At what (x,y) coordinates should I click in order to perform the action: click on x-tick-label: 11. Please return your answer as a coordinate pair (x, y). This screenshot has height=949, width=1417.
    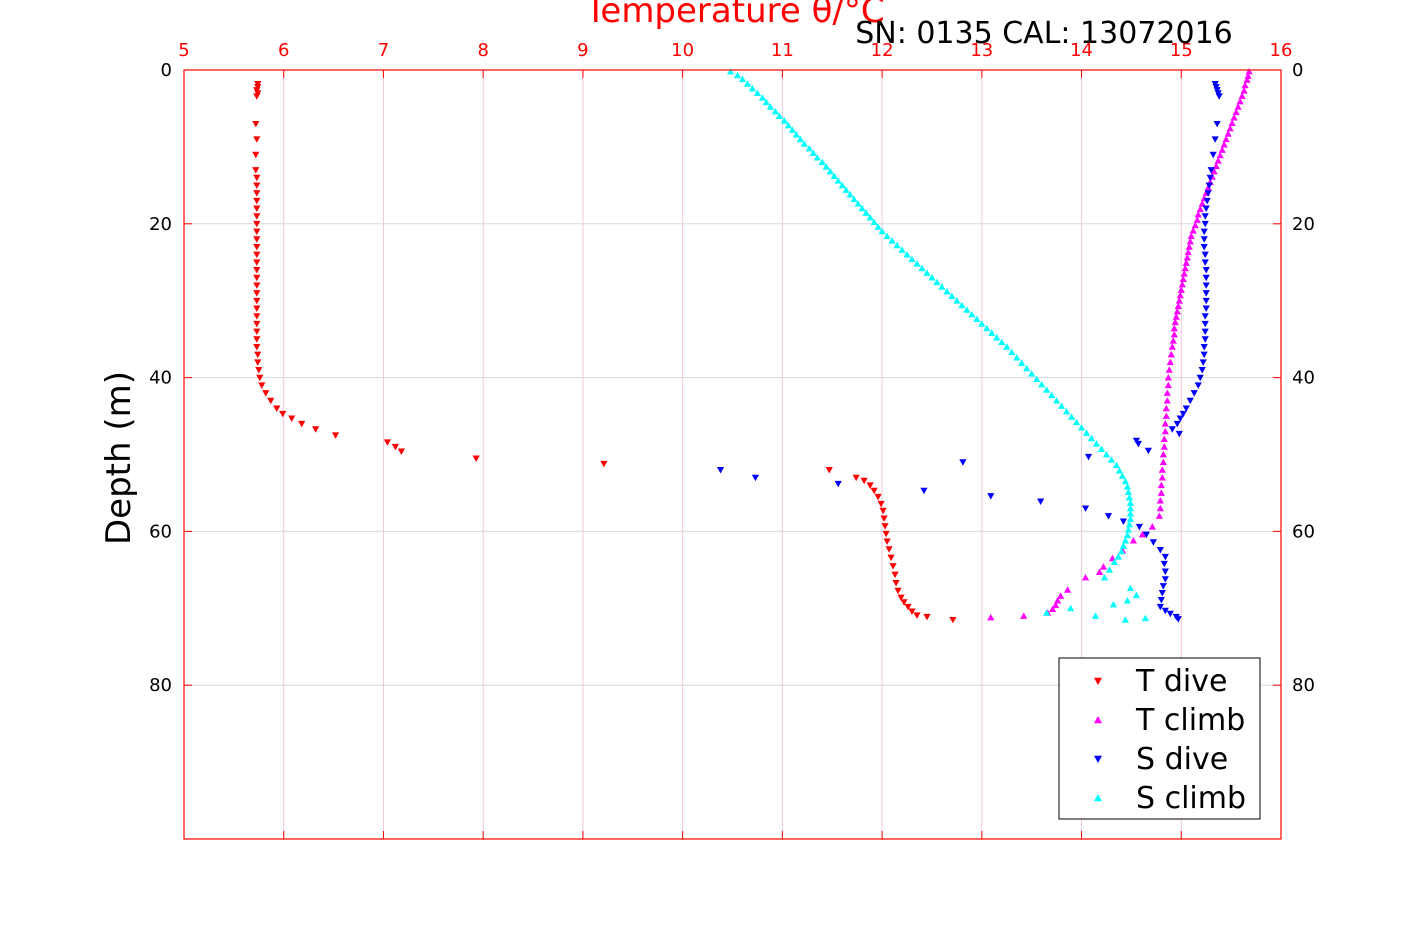
    Looking at the image, I should click on (782, 50).